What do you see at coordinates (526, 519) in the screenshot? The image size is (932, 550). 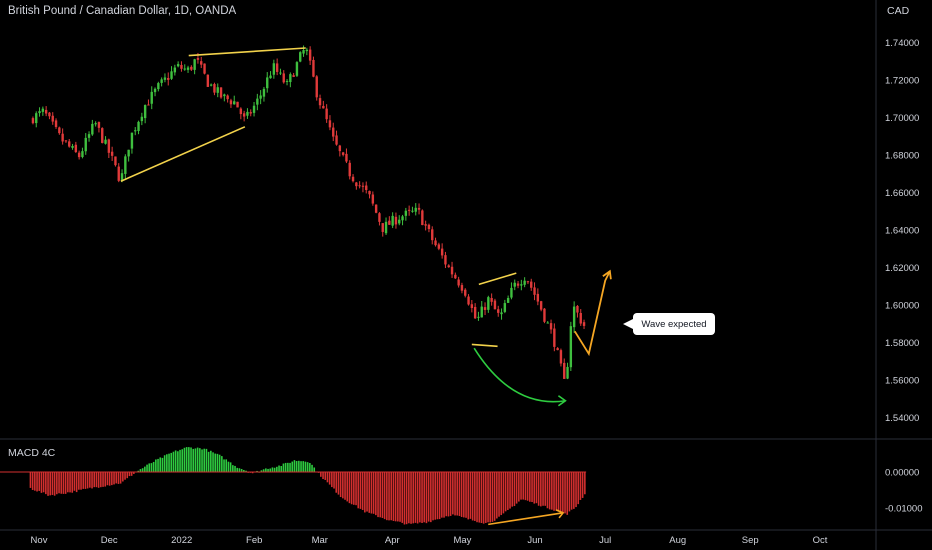 I see `macd-divergence-line` at bounding box center [526, 519].